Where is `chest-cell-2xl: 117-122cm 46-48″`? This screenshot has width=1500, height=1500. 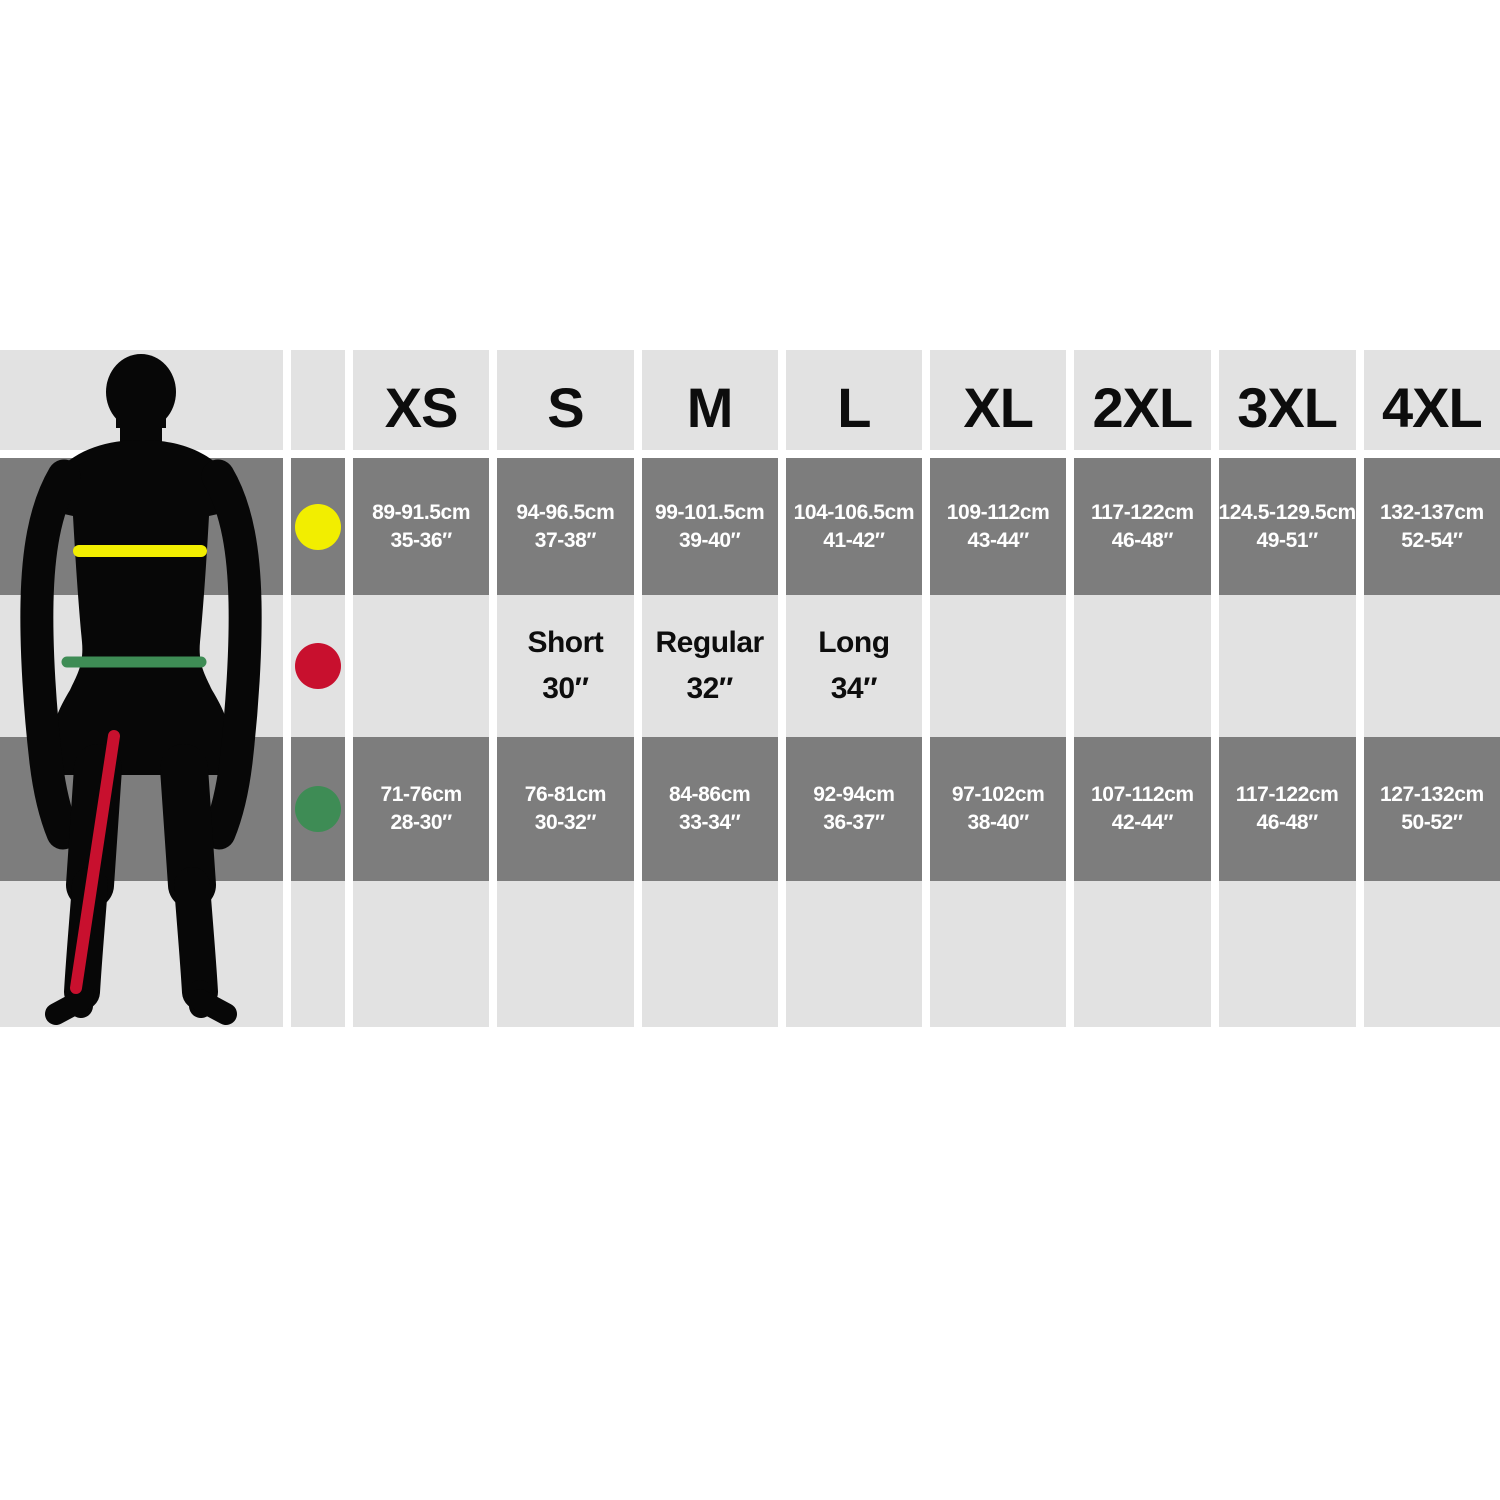
chest-cell-2xl: 117-122cm 46-48″ is located at coordinates (1142, 526).